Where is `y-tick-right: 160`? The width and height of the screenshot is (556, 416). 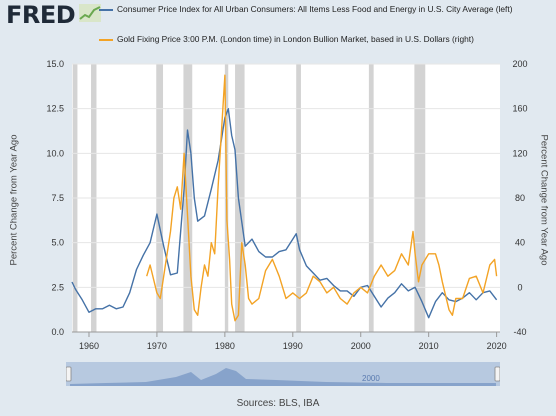
y-tick-right: 160 is located at coordinates (519, 109).